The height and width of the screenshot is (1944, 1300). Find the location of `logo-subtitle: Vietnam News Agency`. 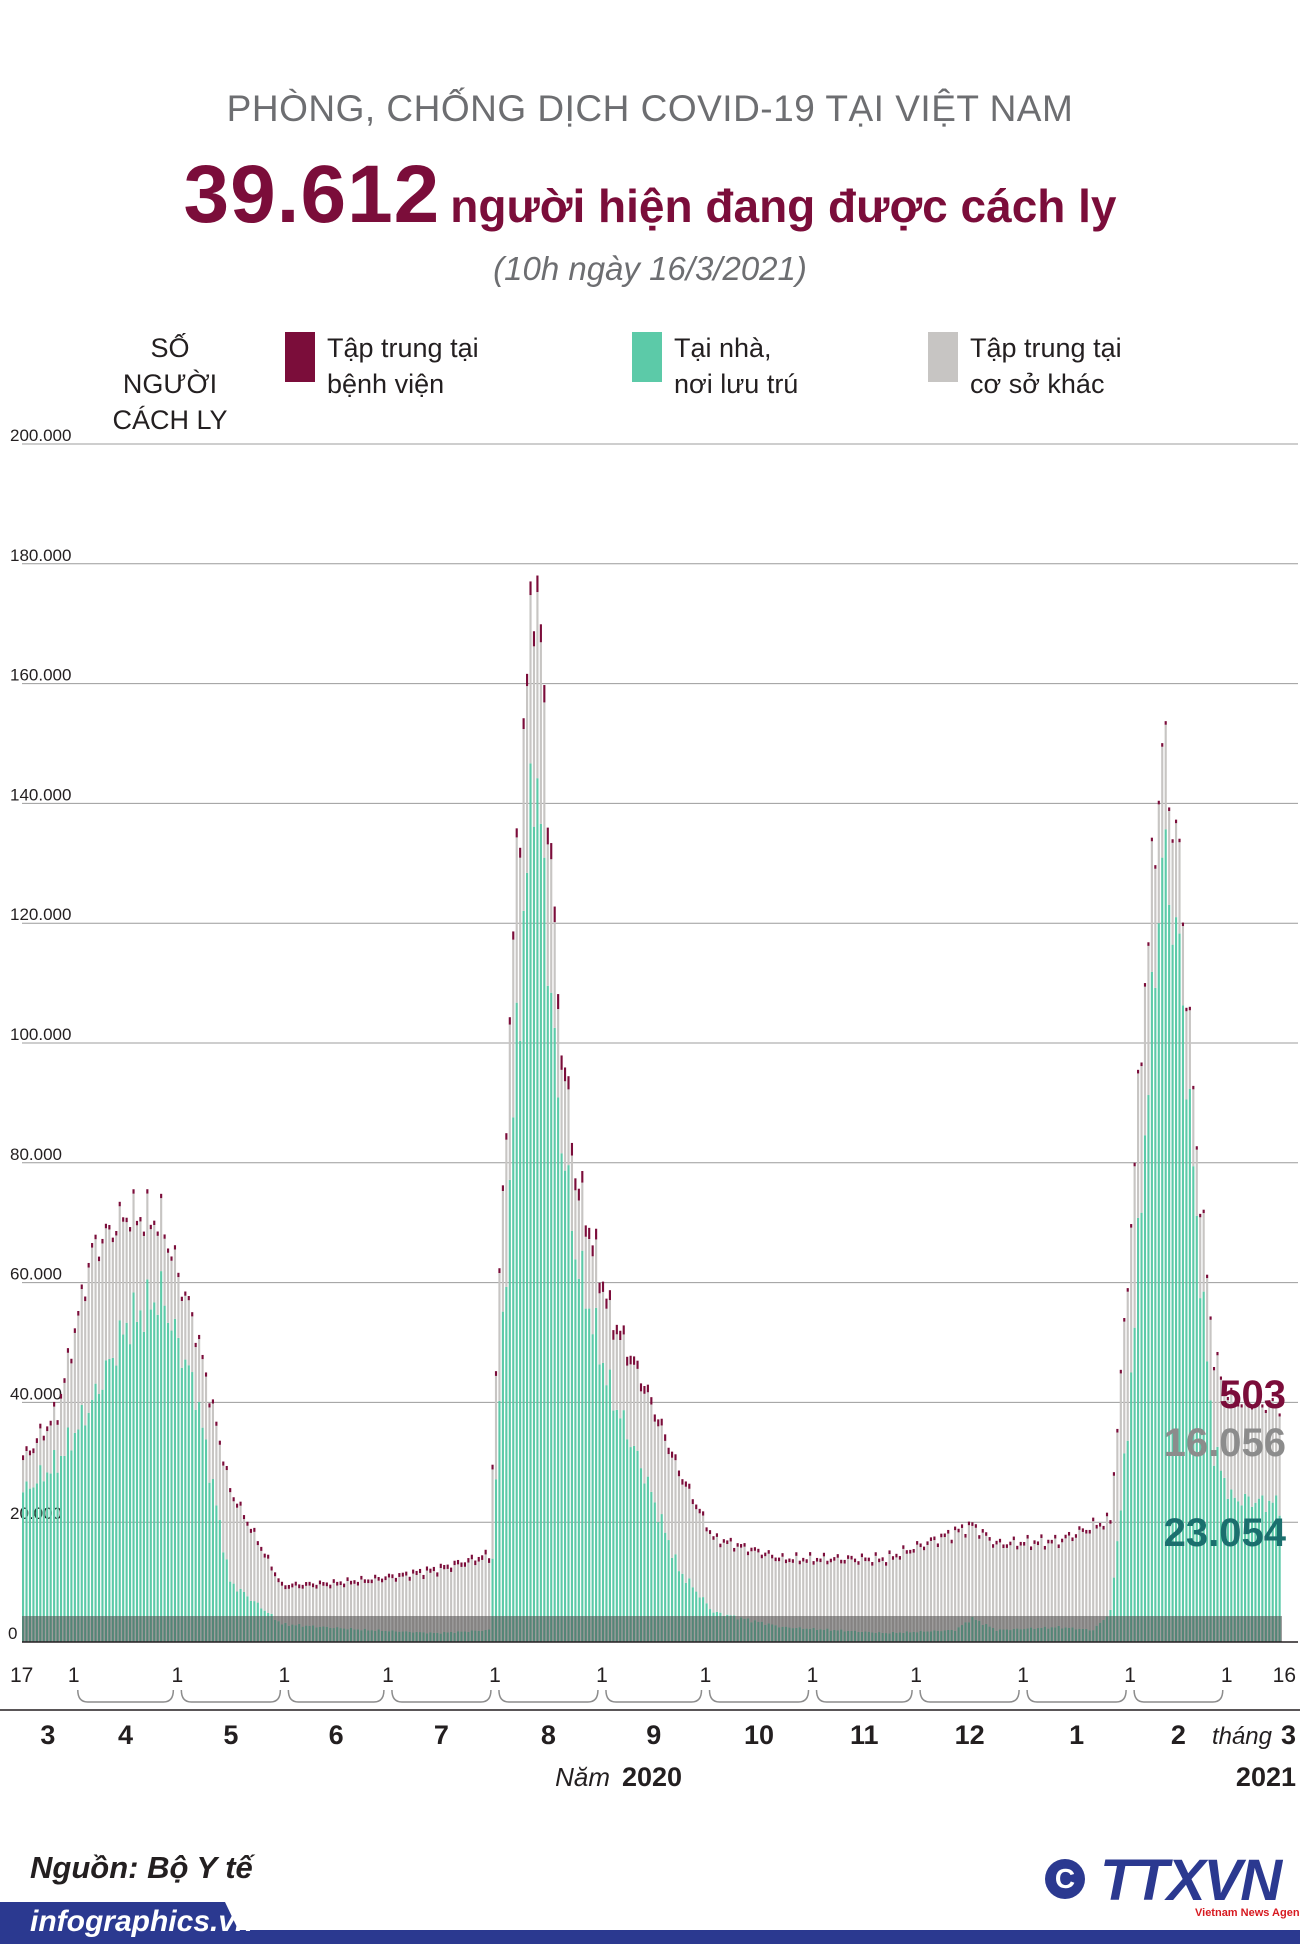

logo-subtitle: Vietnam News Agency is located at coordinates (1247, 1913).